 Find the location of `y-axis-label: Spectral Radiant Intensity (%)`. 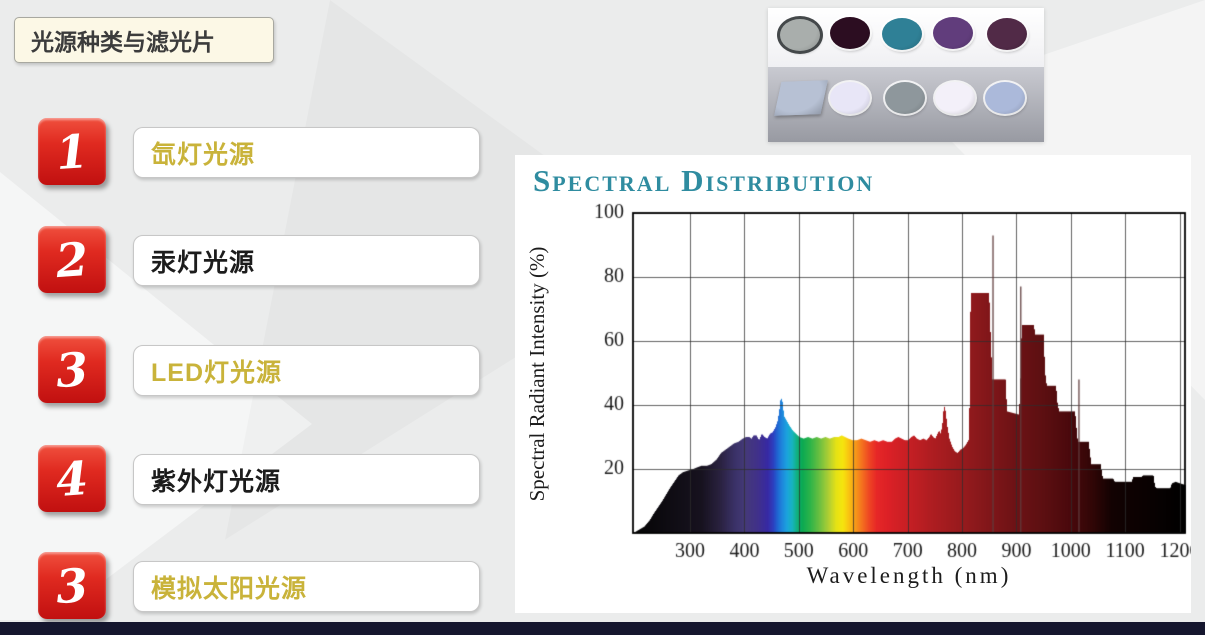

y-axis-label: Spectral Radiant Intensity (%) is located at coordinates (537, 374).